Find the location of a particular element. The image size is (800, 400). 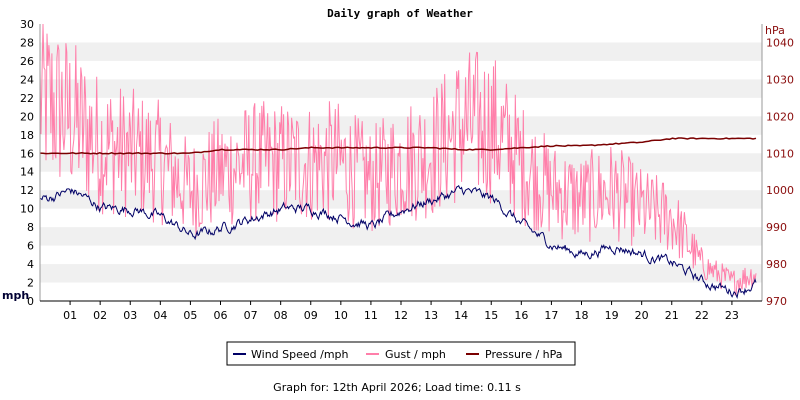

x-tick-label: 01 is located at coordinates (70, 315).